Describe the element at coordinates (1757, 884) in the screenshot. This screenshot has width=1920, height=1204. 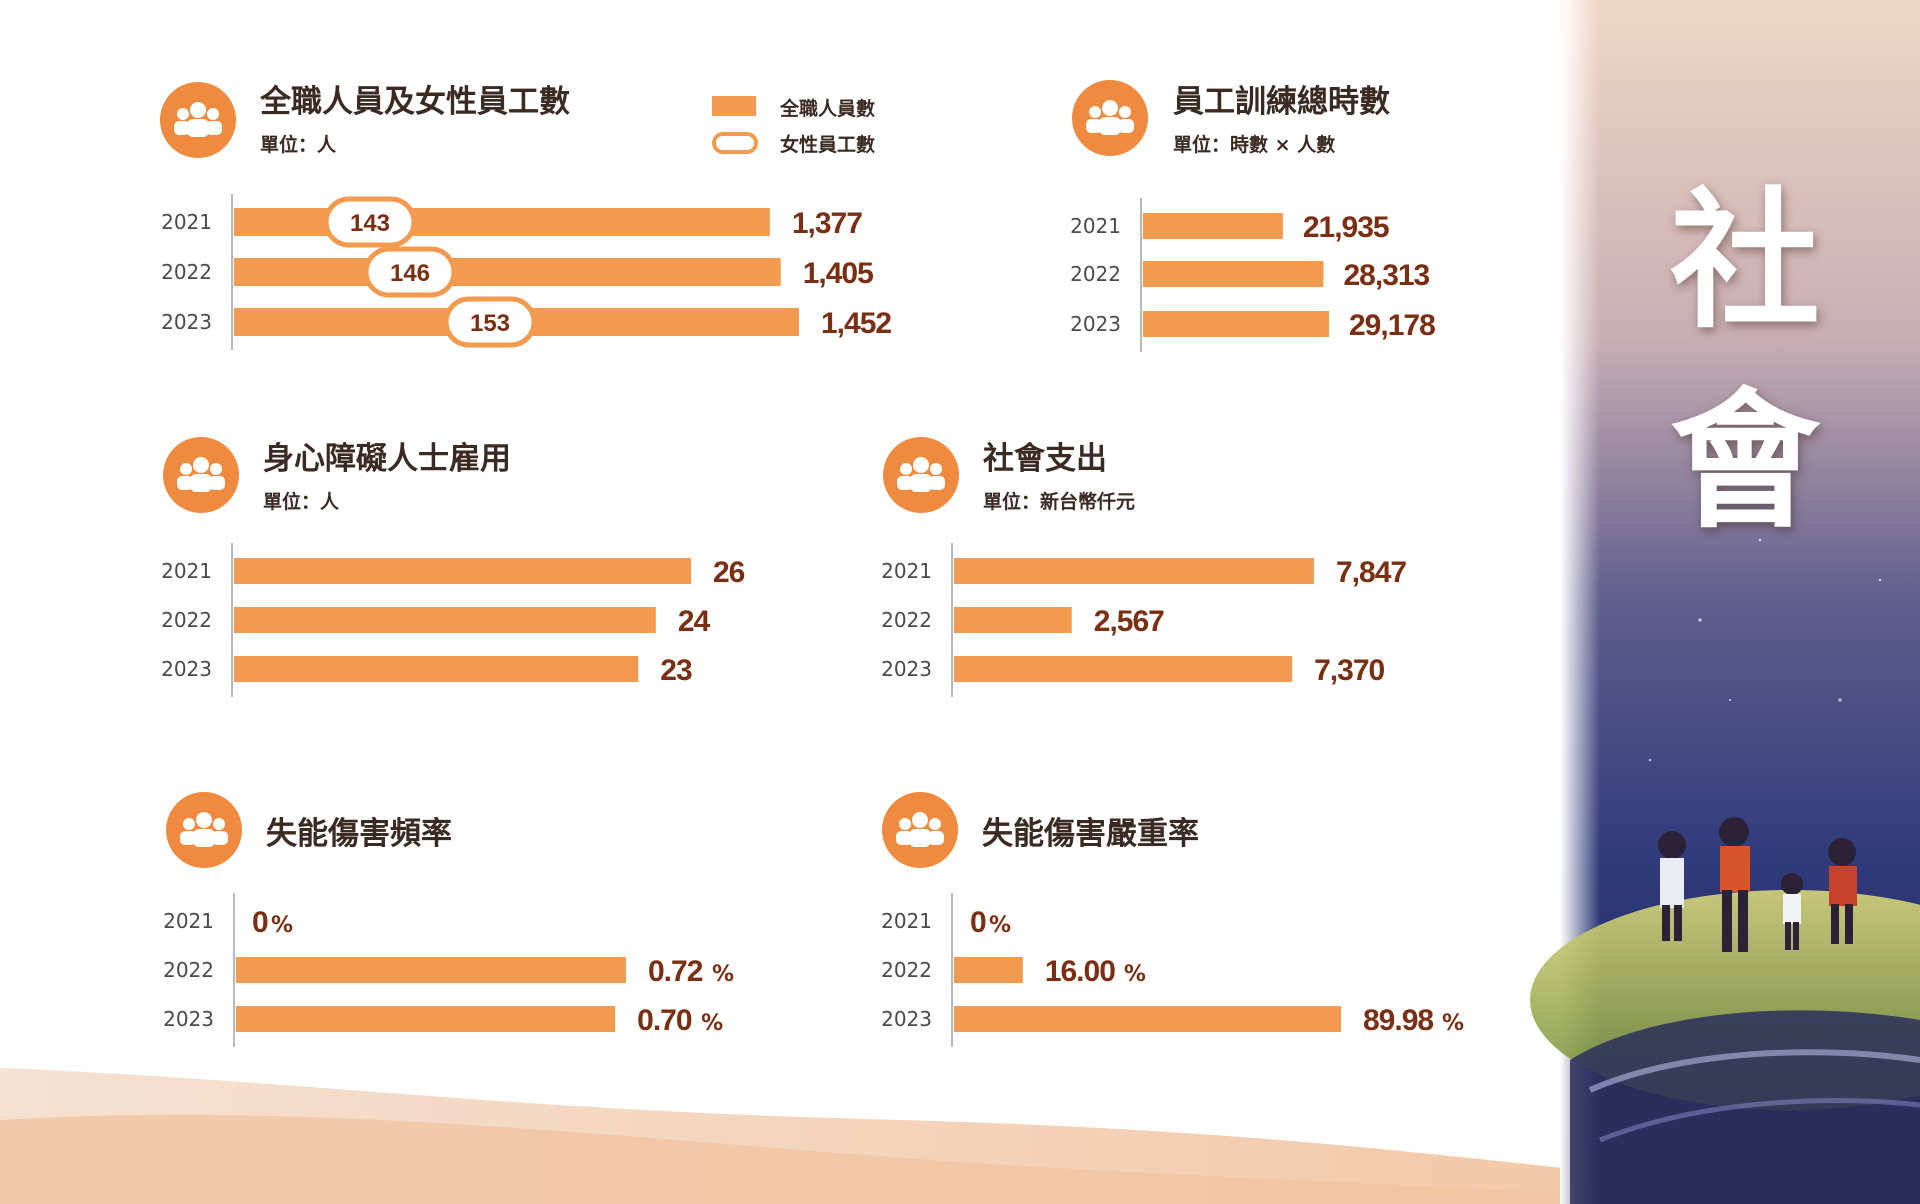
I see `children-illustration` at that location.